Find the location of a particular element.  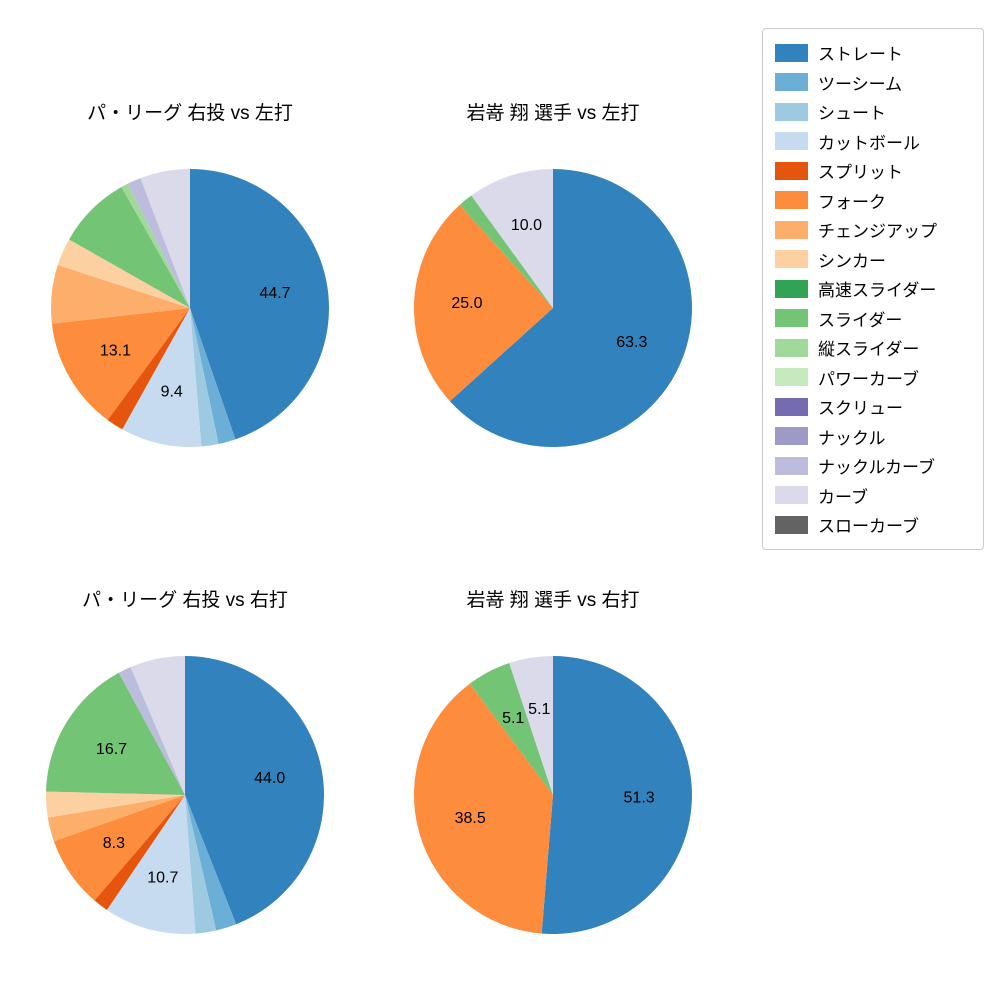

legend-item: スローカーブ is located at coordinates (873, 525).